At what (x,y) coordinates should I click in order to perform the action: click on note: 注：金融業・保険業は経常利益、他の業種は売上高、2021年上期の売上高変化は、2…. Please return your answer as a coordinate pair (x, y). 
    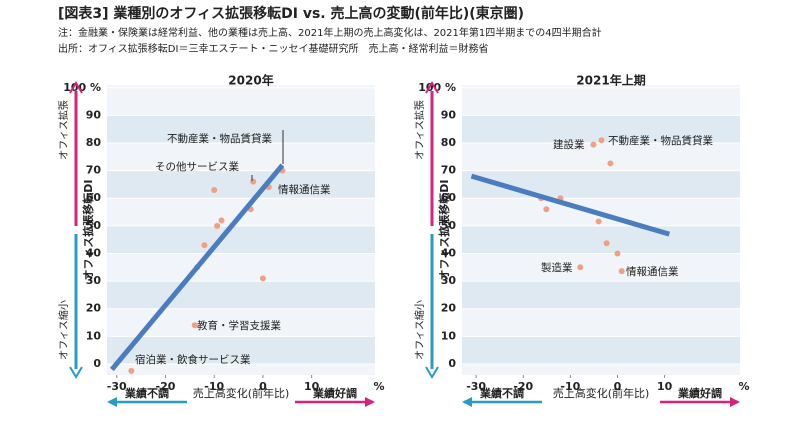
    Looking at the image, I should click on (330, 32).